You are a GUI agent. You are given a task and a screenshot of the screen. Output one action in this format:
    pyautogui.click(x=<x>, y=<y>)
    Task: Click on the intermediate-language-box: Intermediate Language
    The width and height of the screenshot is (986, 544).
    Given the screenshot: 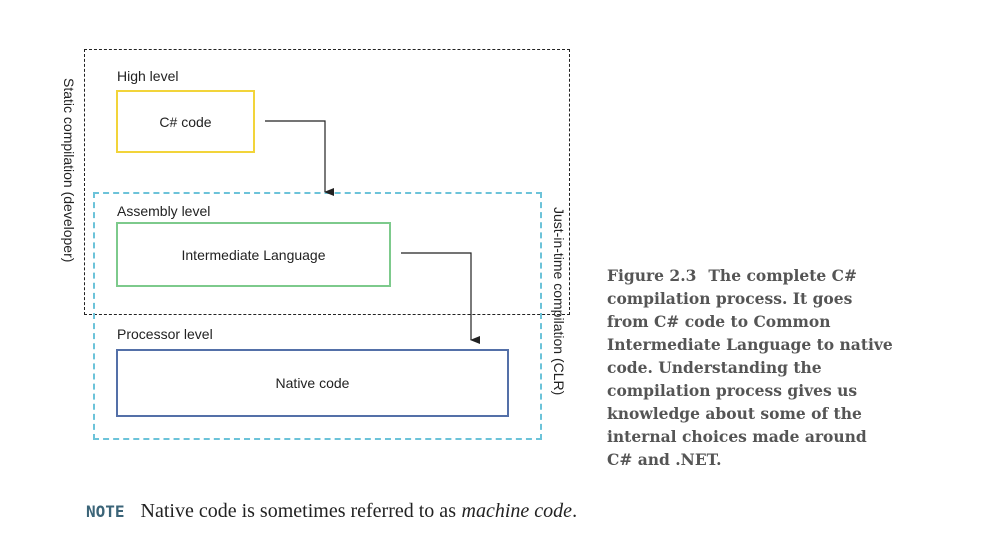 What is the action you would take?
    pyautogui.click(x=253, y=254)
    